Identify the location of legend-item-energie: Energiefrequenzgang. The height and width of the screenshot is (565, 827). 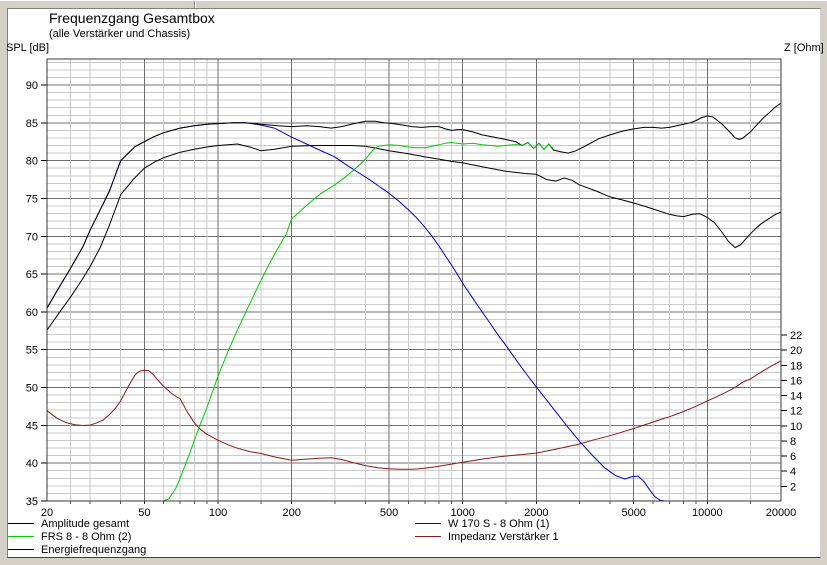
(77, 550).